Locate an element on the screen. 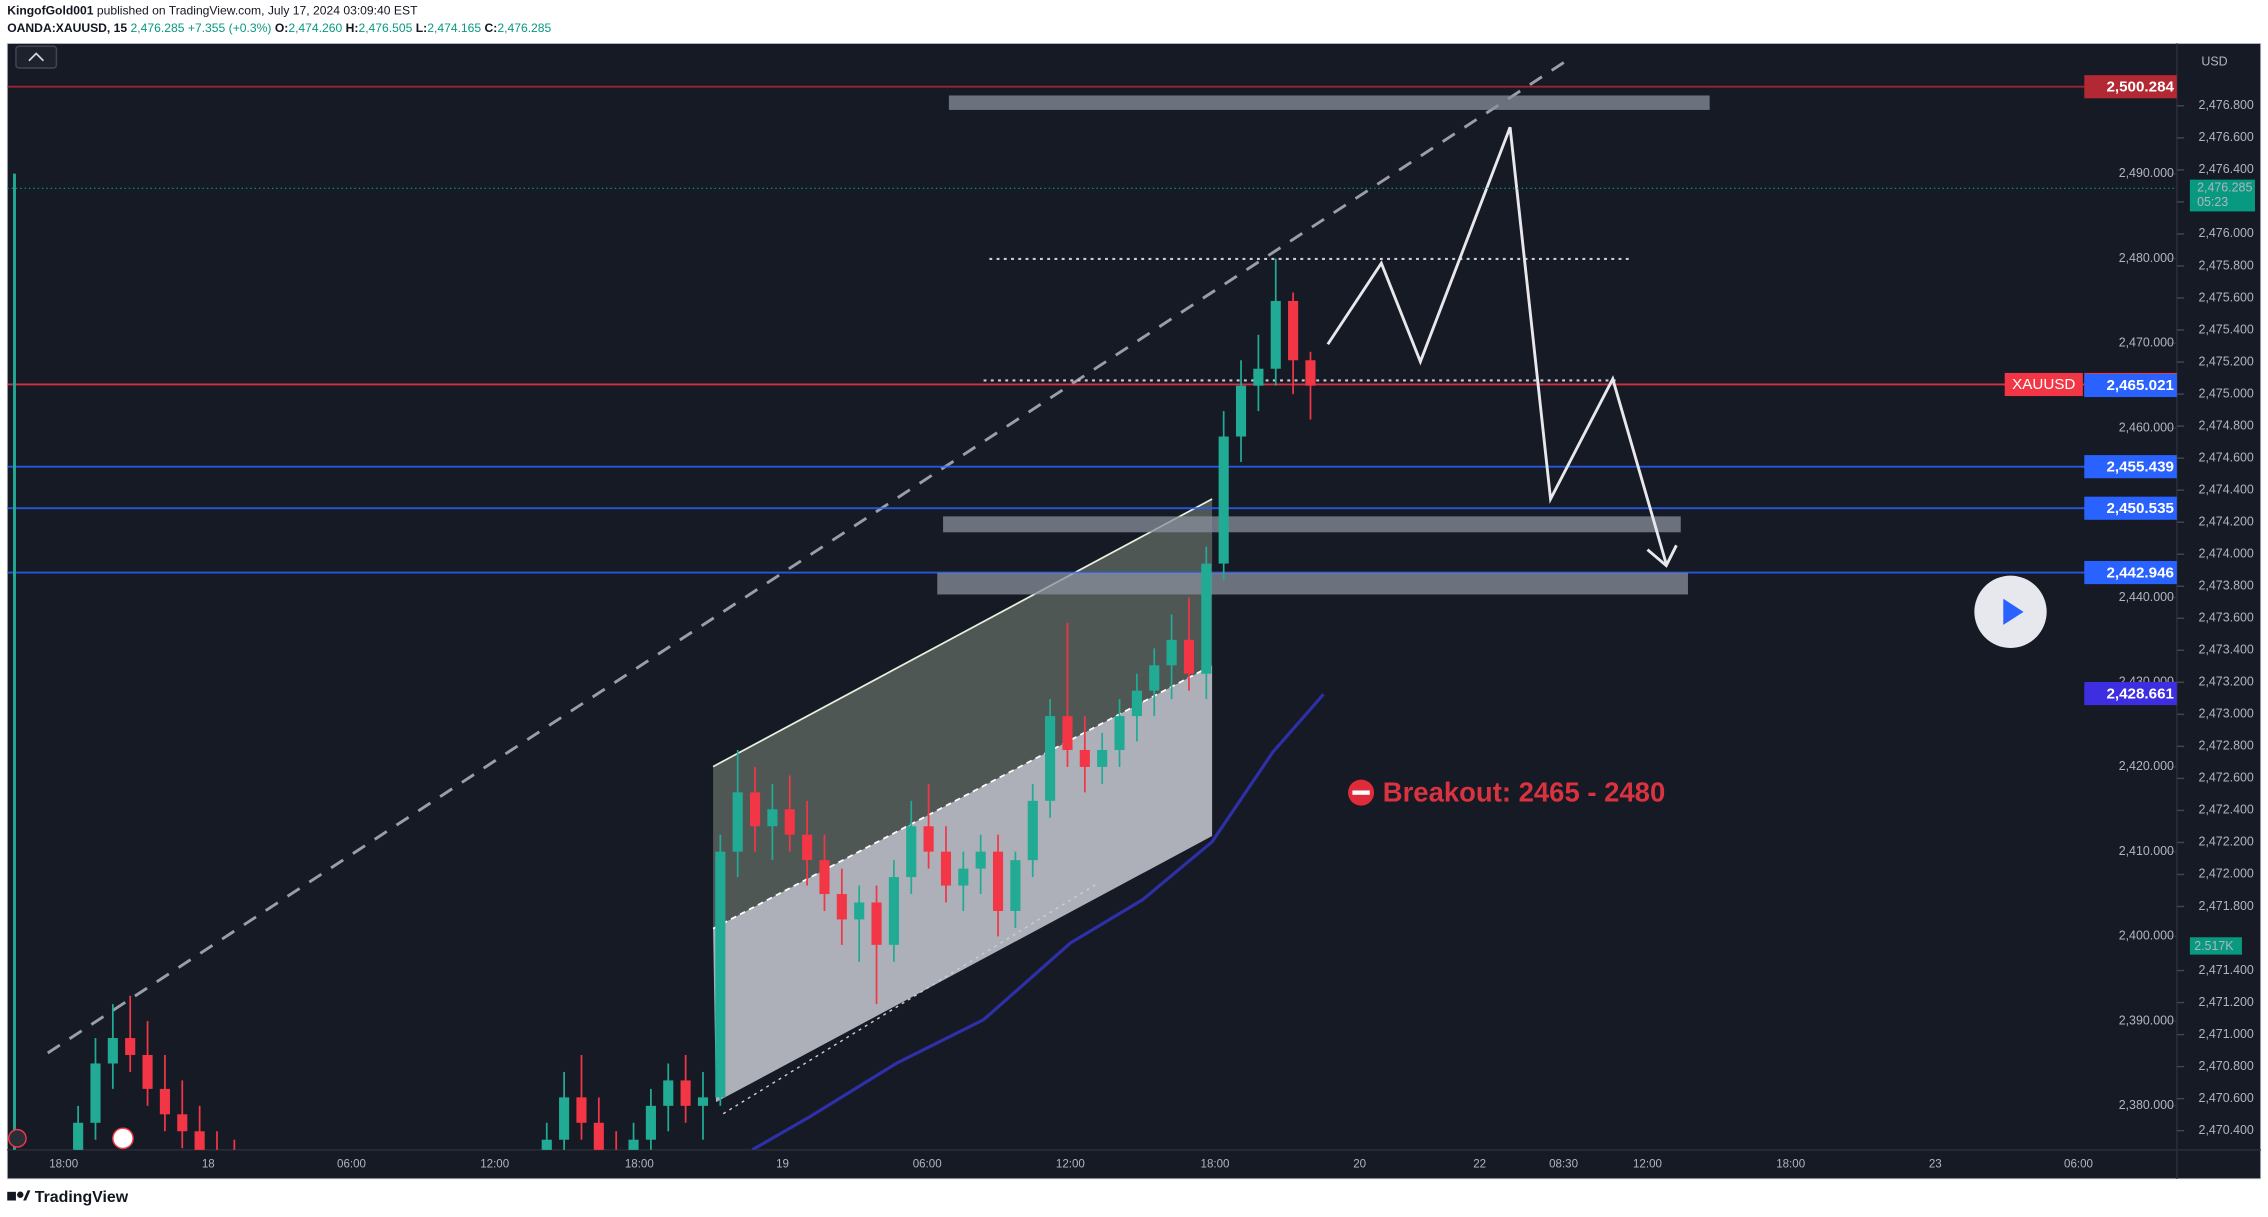  symbol-tag is located at coordinates (2043, 384).